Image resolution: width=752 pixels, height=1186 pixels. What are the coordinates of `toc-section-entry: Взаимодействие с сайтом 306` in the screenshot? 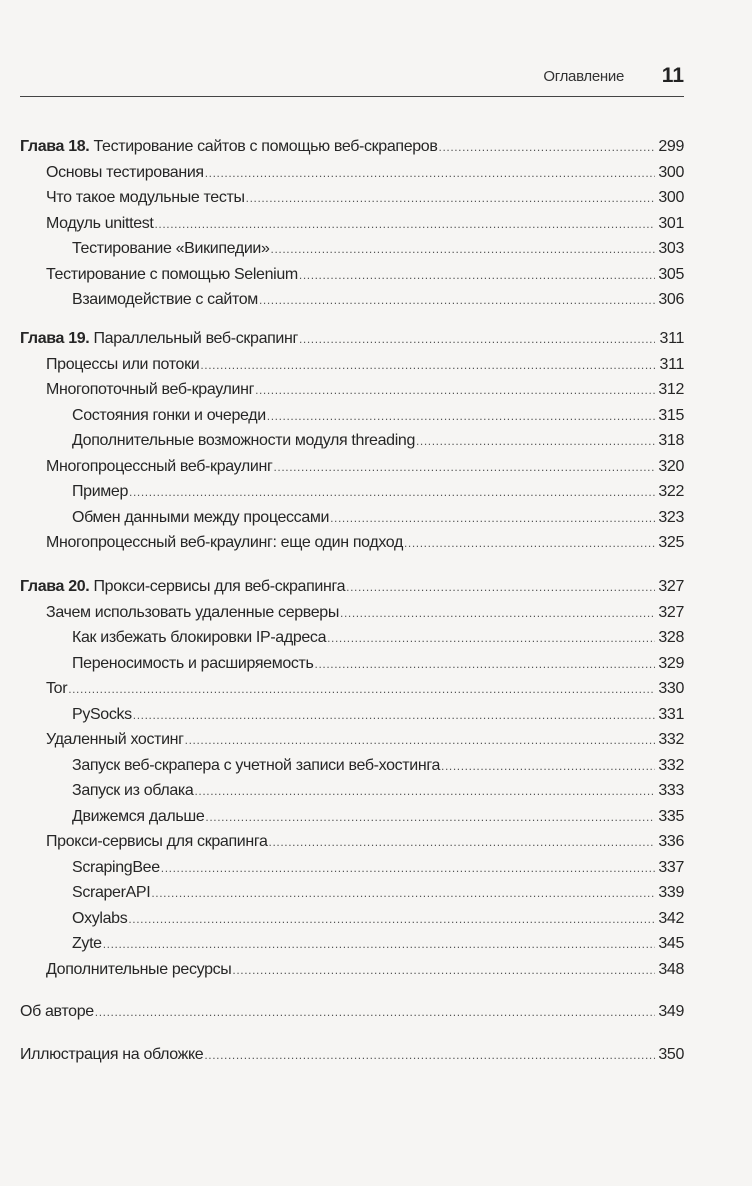 It's located at (352, 300).